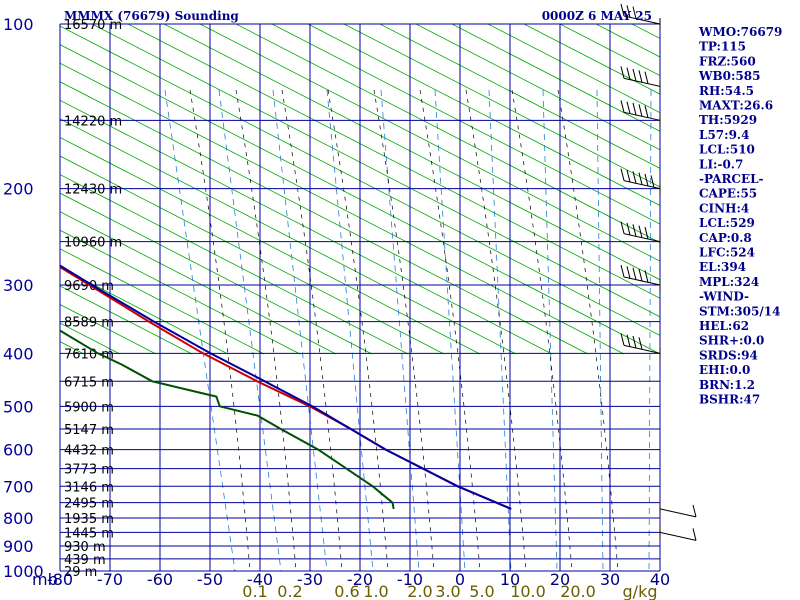 This screenshot has height=600, width=800. Describe the element at coordinates (89, 430) in the screenshot. I see `height-label: 5147 m` at that location.